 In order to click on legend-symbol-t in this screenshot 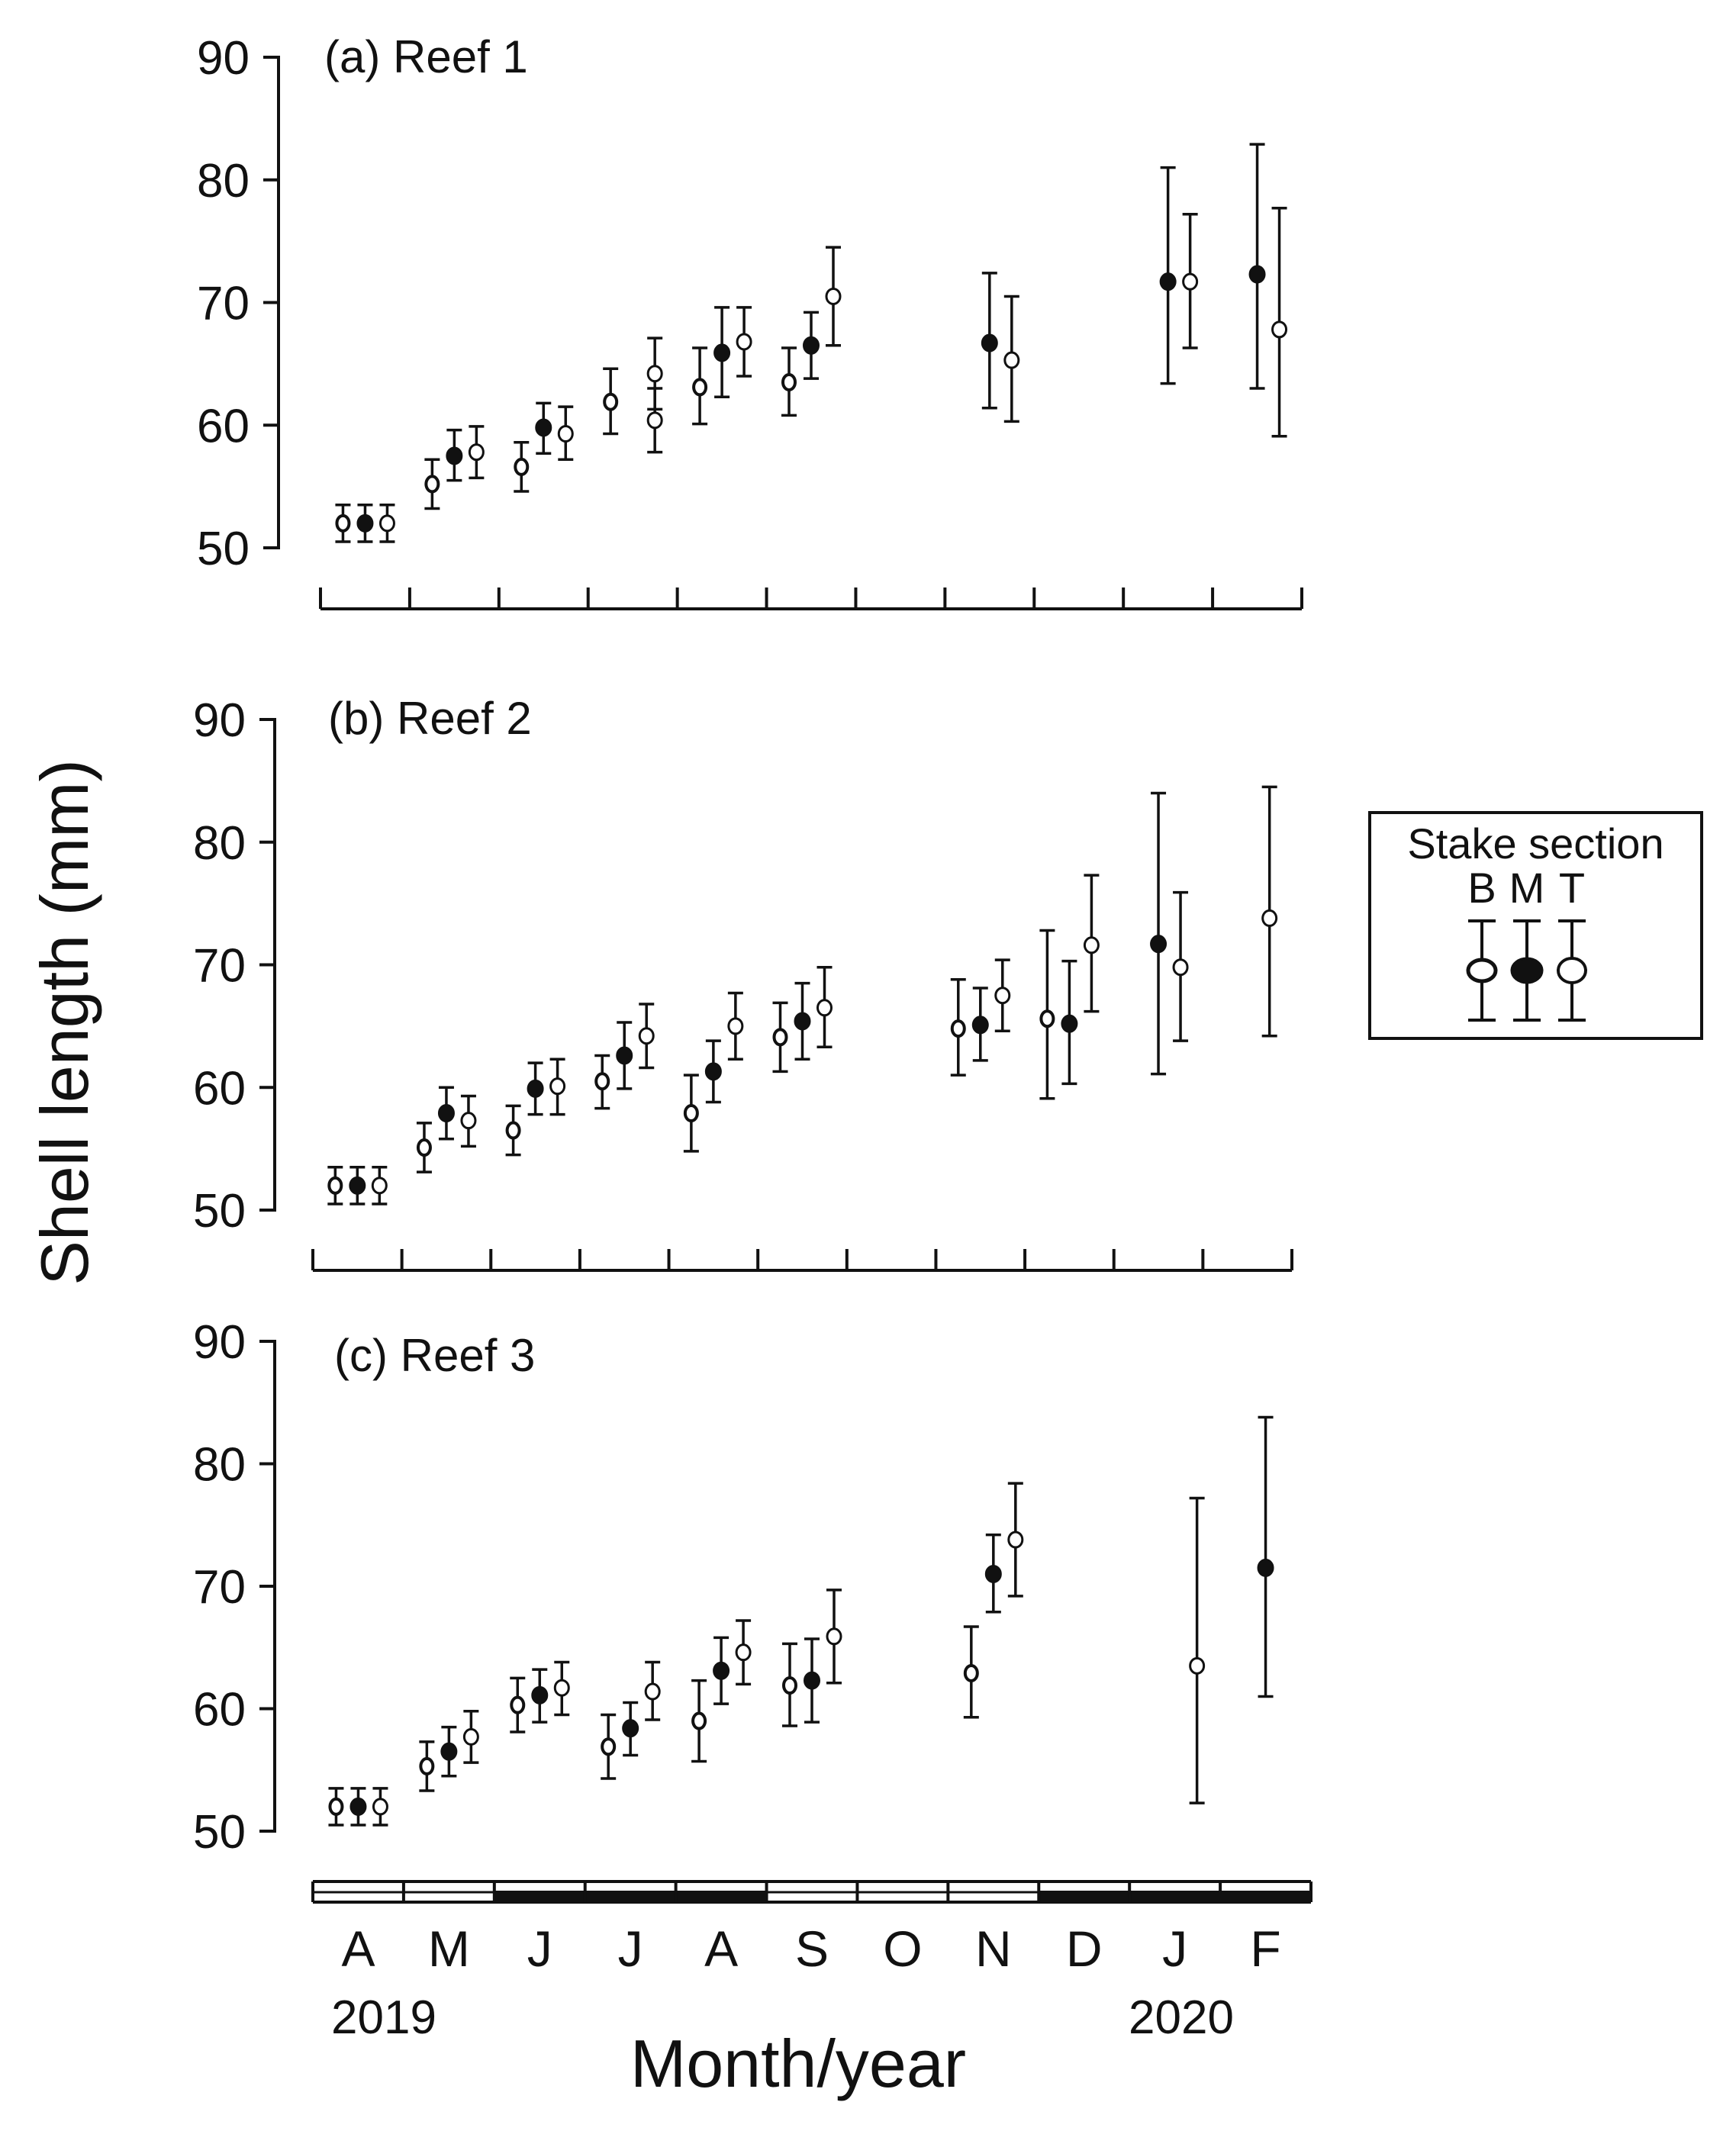, I will do `click(1572, 970)`.